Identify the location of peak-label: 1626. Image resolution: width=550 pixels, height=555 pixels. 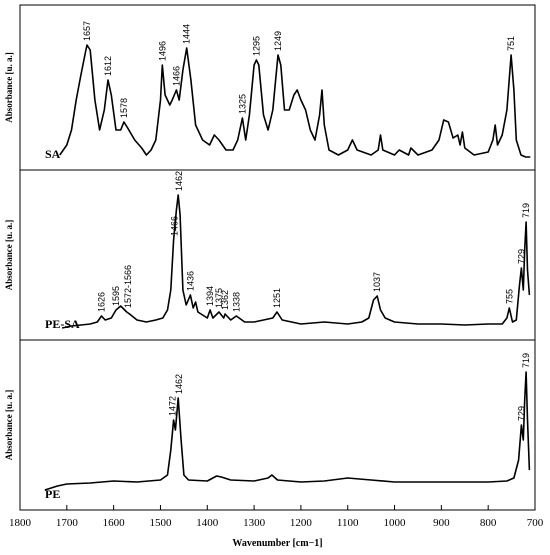
(101, 302).